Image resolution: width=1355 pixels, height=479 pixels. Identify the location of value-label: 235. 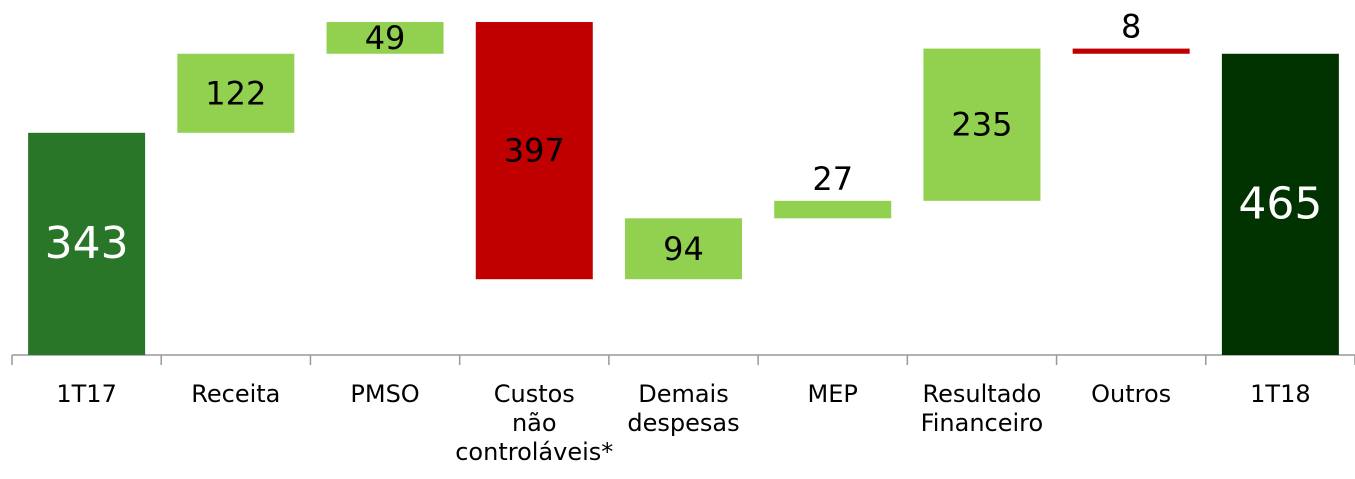
(981, 125).